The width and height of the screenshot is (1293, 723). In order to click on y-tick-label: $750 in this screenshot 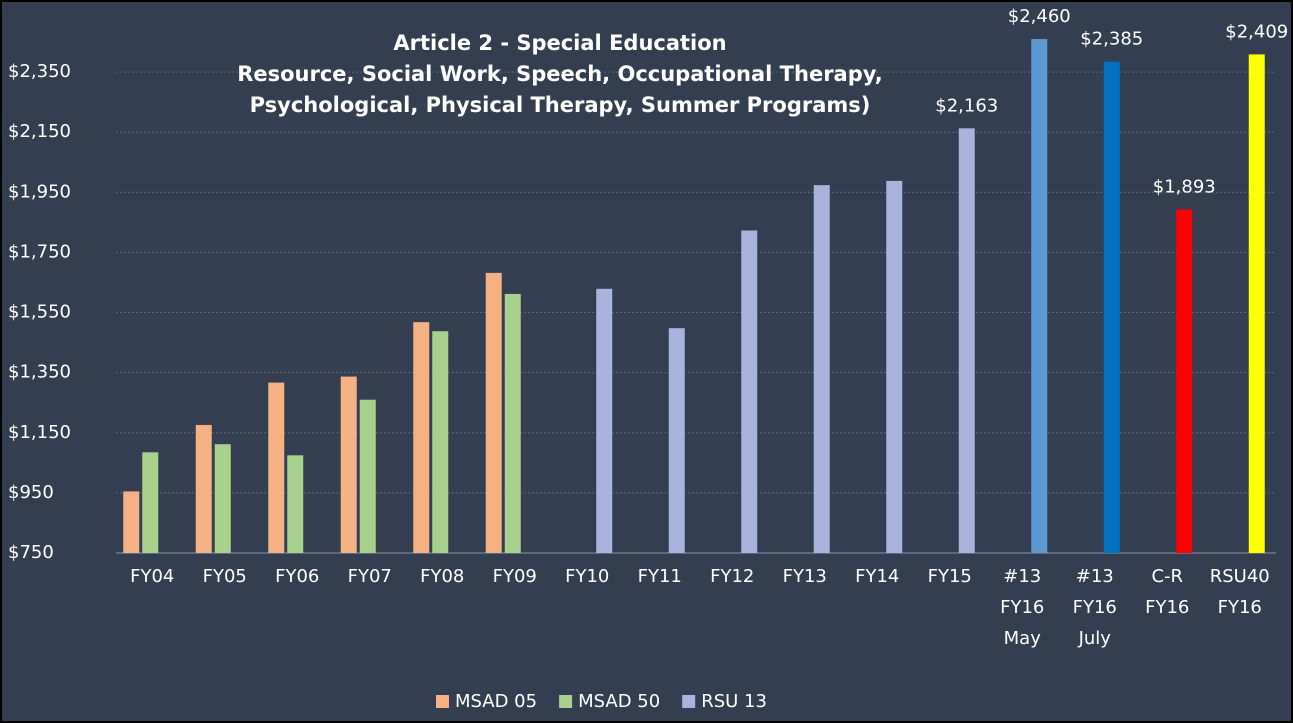, I will do `click(31, 552)`.